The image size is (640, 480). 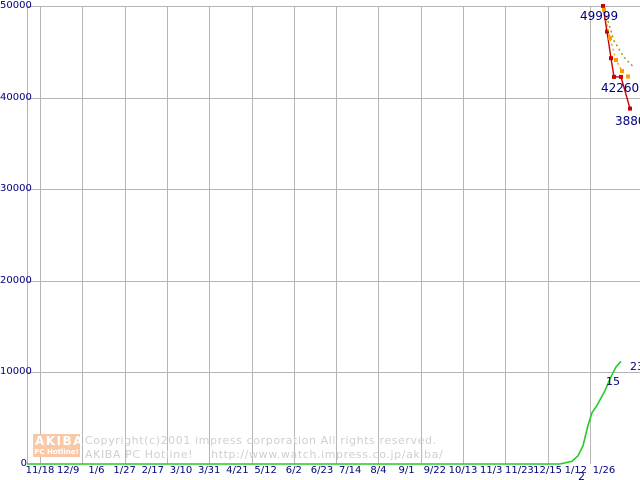 I want to click on x-axis-tick-label: 5/12, so click(x=265, y=470).